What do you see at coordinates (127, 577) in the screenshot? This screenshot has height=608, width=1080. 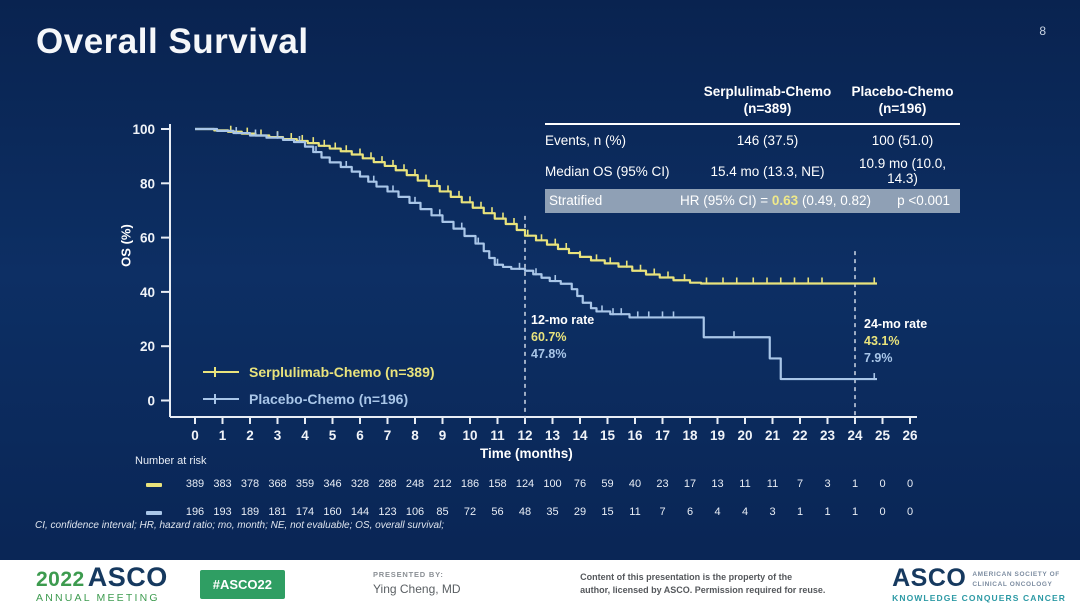 I see `meeting-org: ASCO` at bounding box center [127, 577].